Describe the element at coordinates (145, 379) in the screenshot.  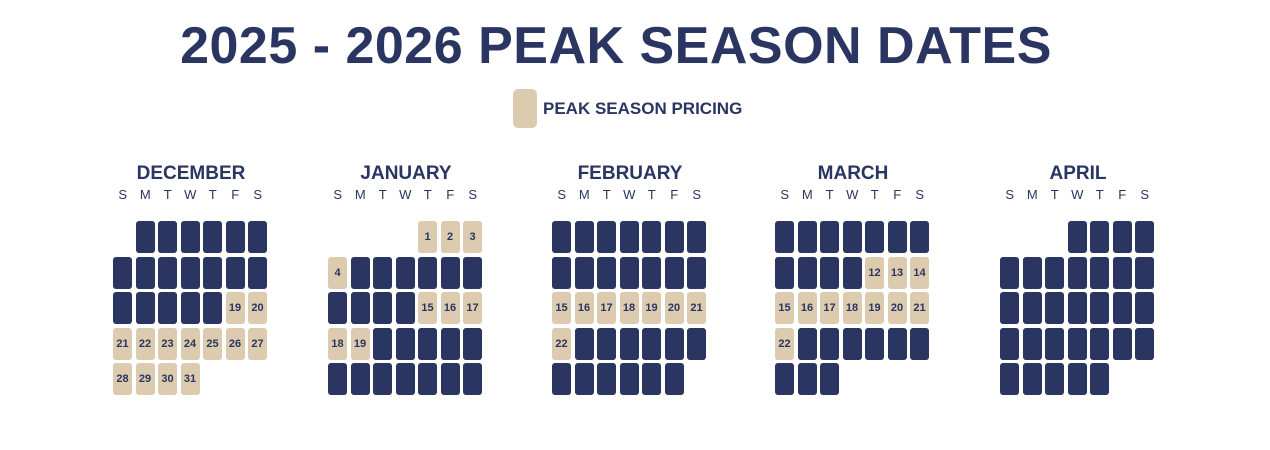
I see `peak-day-cell: 29` at that location.